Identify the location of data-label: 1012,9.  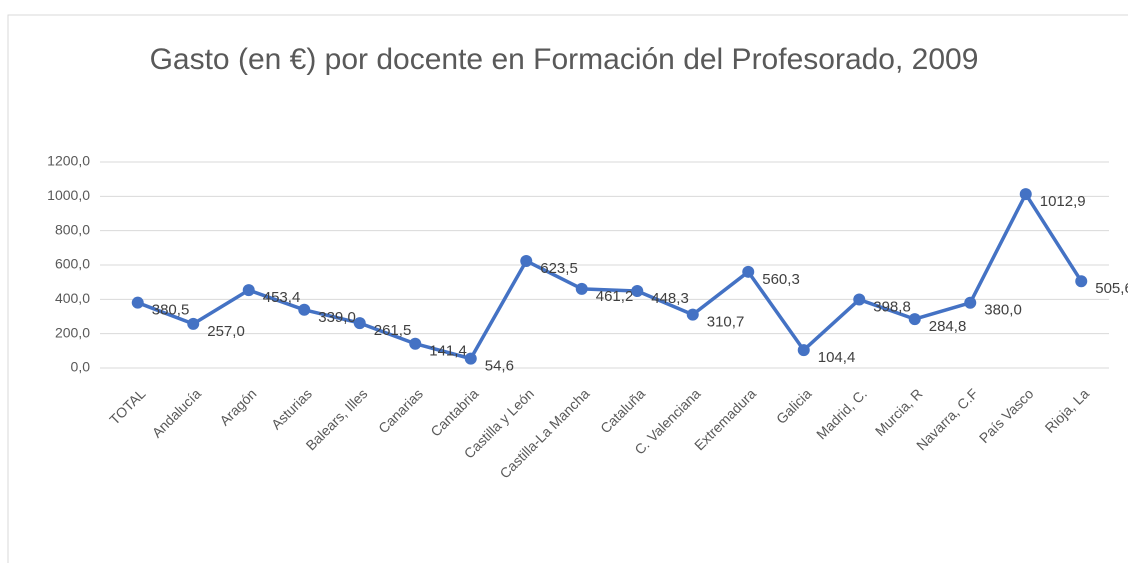
(1063, 201).